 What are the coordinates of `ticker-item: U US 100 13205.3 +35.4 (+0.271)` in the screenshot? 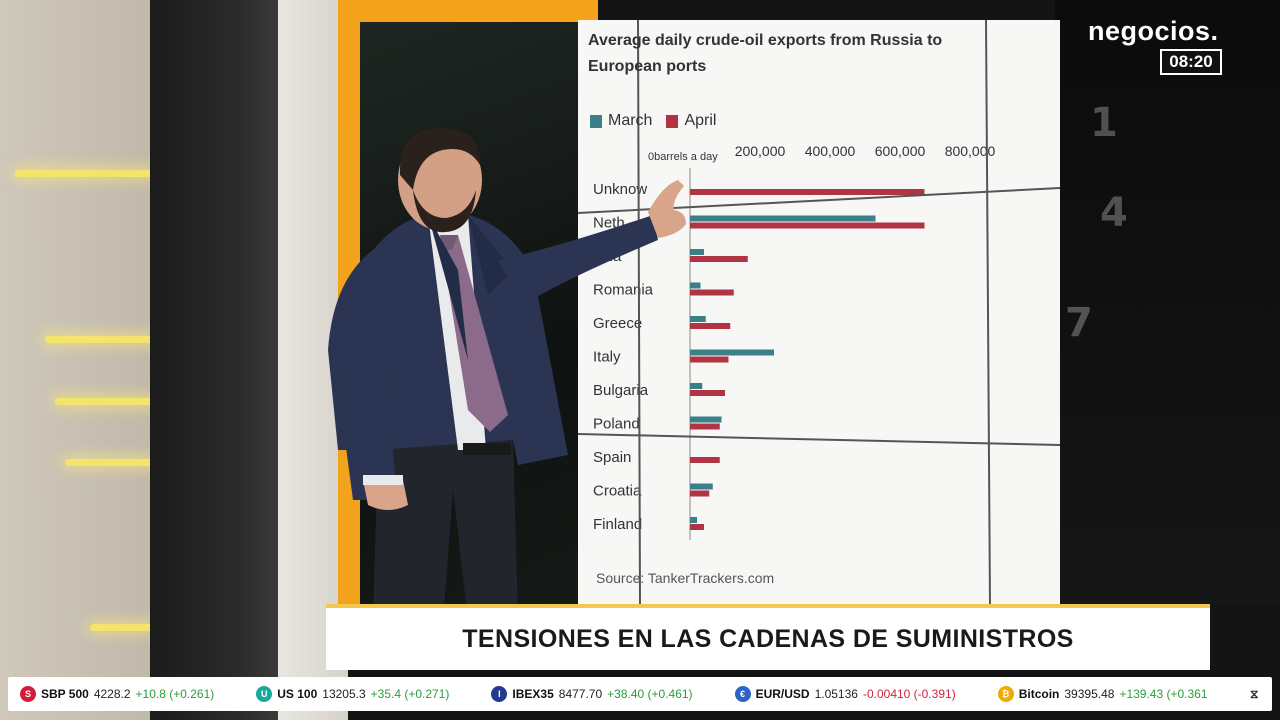 It's located at (352, 694).